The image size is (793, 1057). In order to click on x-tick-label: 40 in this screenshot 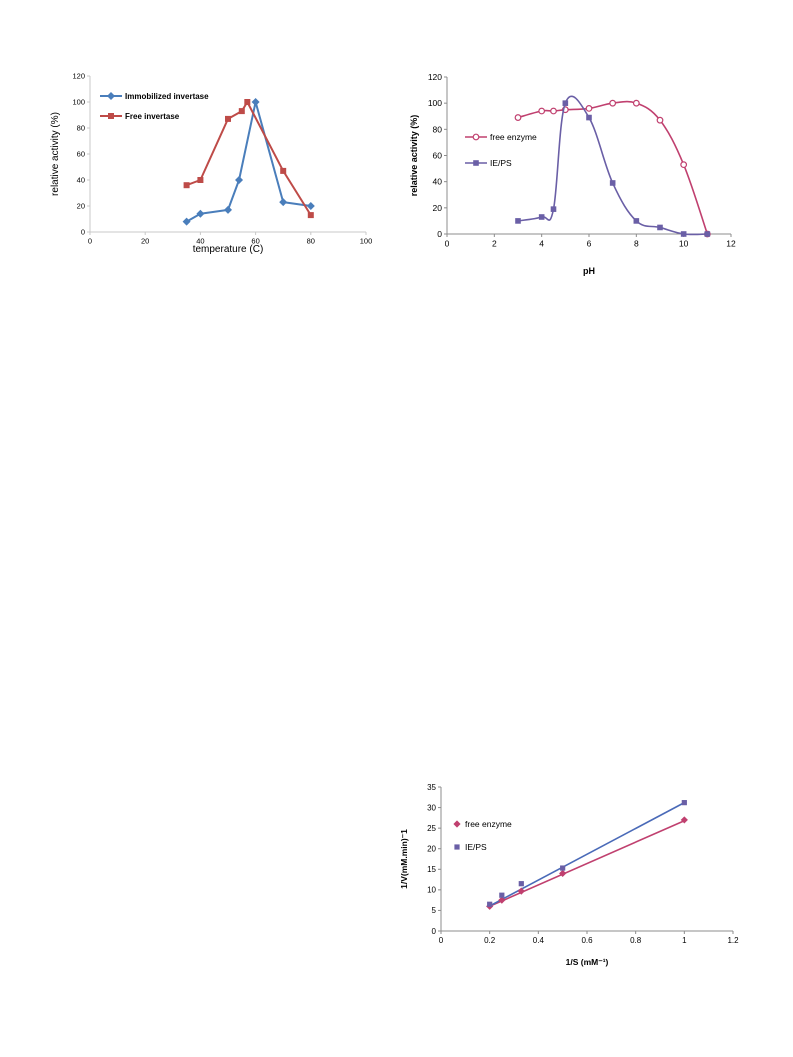, I will do `click(200, 241)`.